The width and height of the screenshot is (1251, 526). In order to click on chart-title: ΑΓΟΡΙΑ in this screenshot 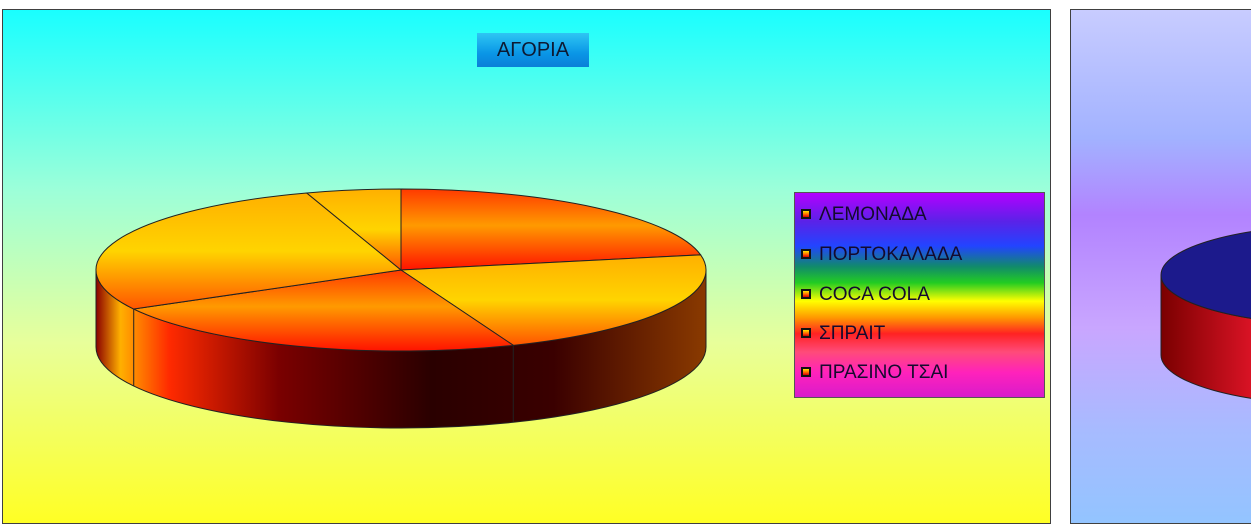, I will do `click(533, 50)`.